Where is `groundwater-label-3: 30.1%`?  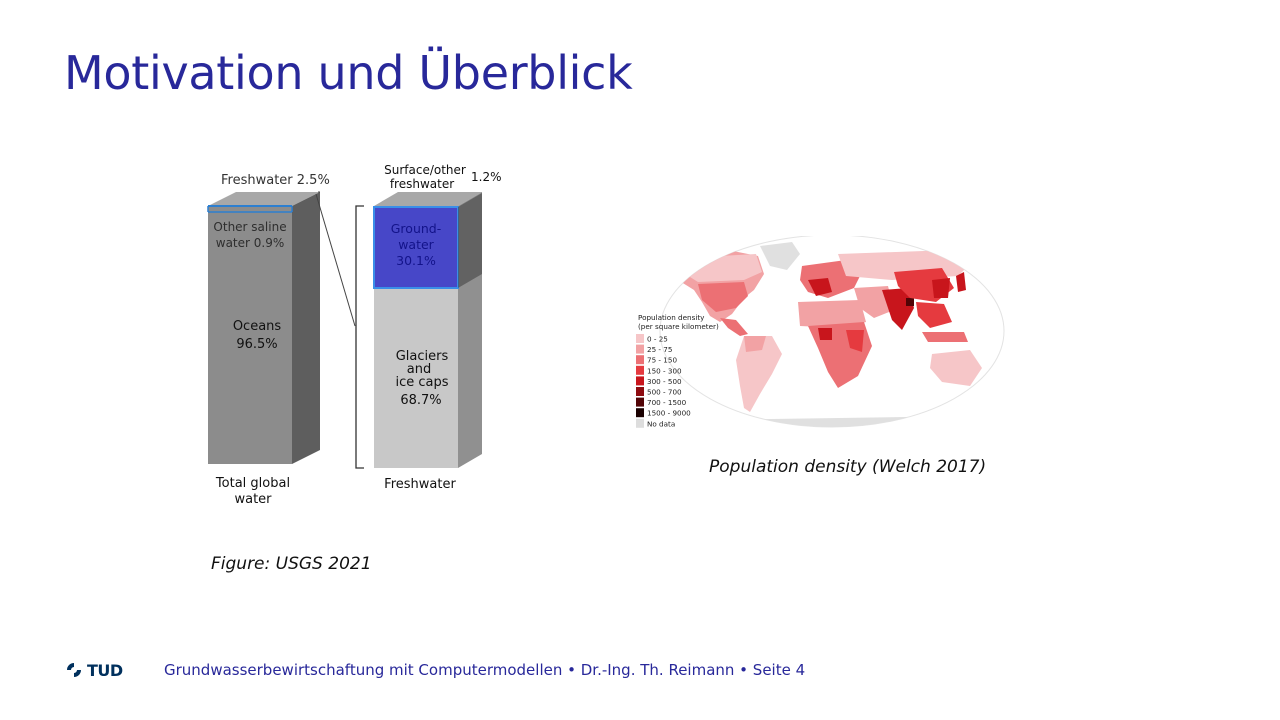
groundwater-label-3: 30.1% is located at coordinates (416, 260).